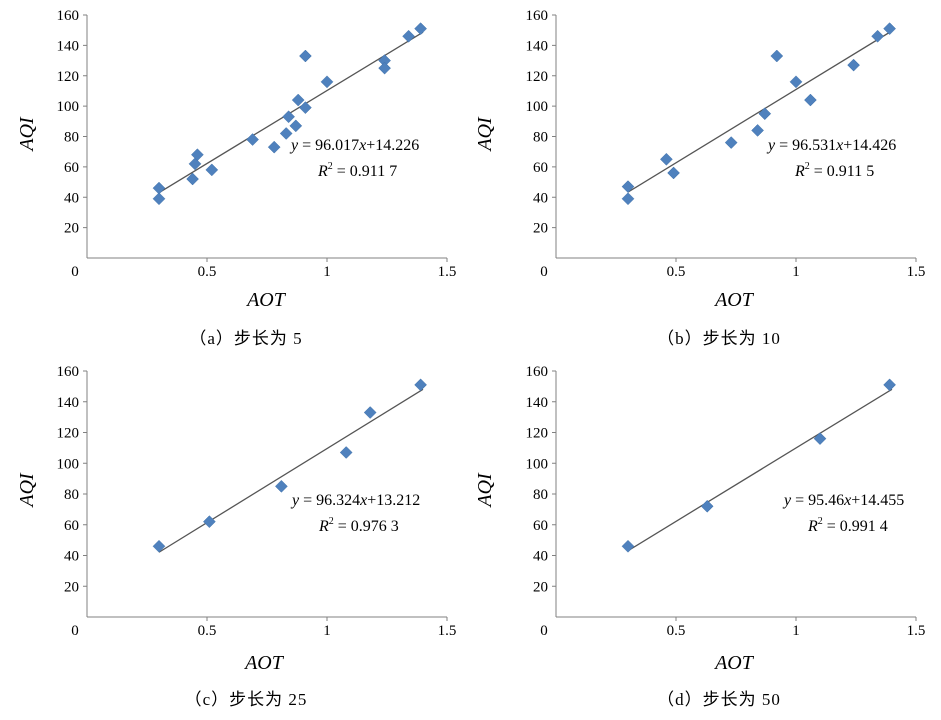 This screenshot has width=941, height=720. I want to click on panel-caption: （c）步长为 25, so click(246, 699).